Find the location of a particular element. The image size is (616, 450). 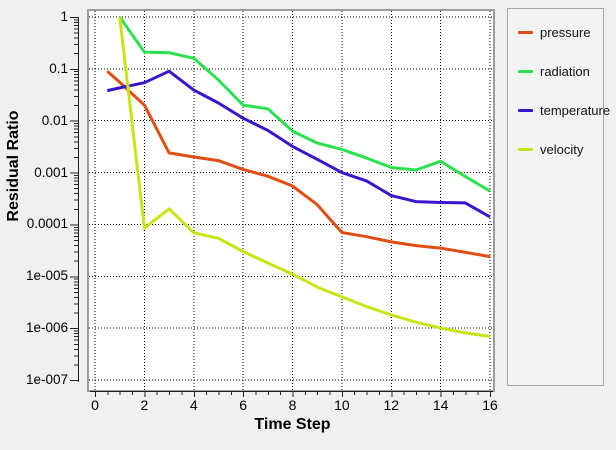

legend-swatch-temperature is located at coordinates (525, 110).